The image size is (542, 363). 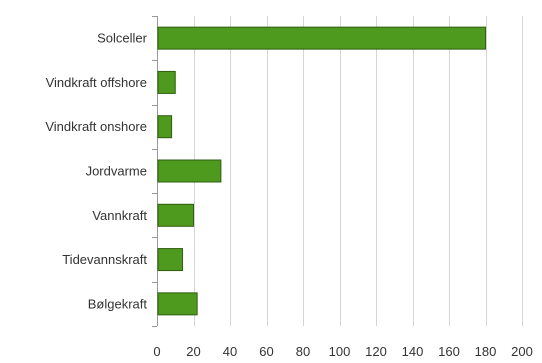 What do you see at coordinates (156, 351) in the screenshot?
I see `x-tick-label-0: 0` at bounding box center [156, 351].